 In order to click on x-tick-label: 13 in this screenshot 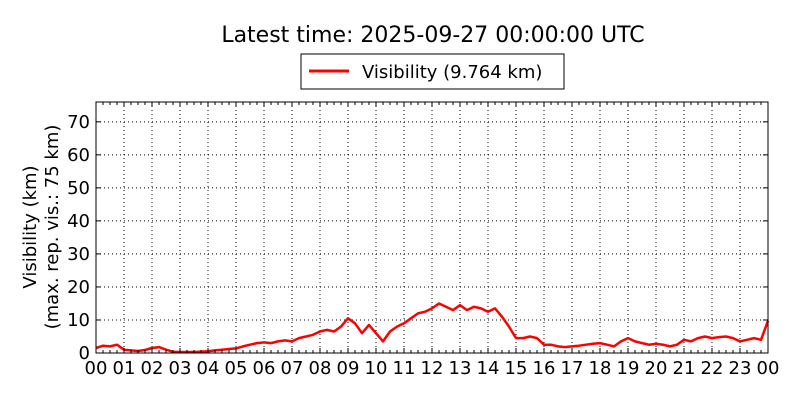, I will do `click(460, 368)`.